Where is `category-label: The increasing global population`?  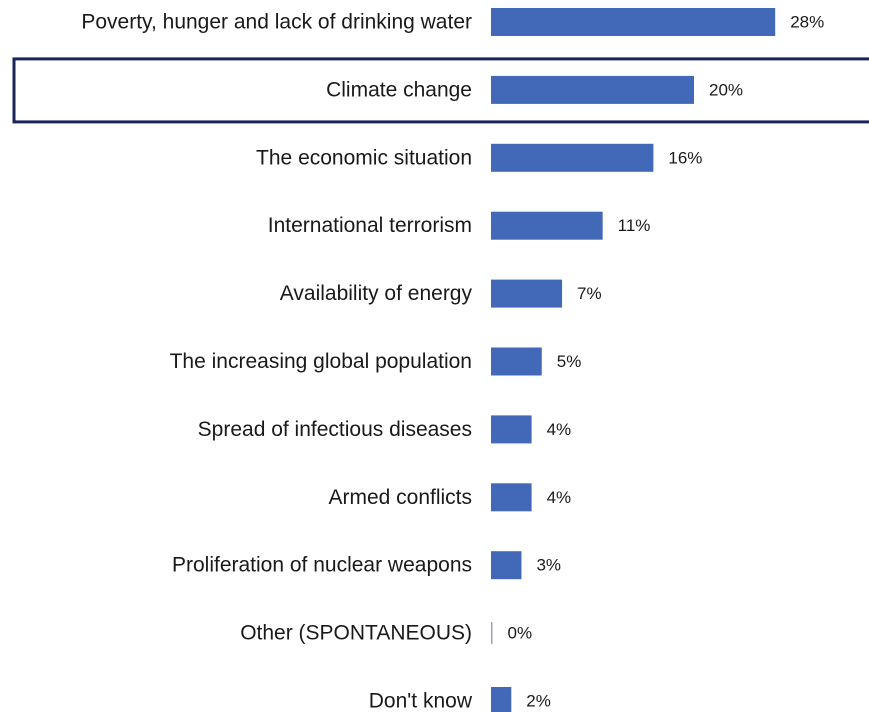
category-label: The increasing global population is located at coordinates (321, 361).